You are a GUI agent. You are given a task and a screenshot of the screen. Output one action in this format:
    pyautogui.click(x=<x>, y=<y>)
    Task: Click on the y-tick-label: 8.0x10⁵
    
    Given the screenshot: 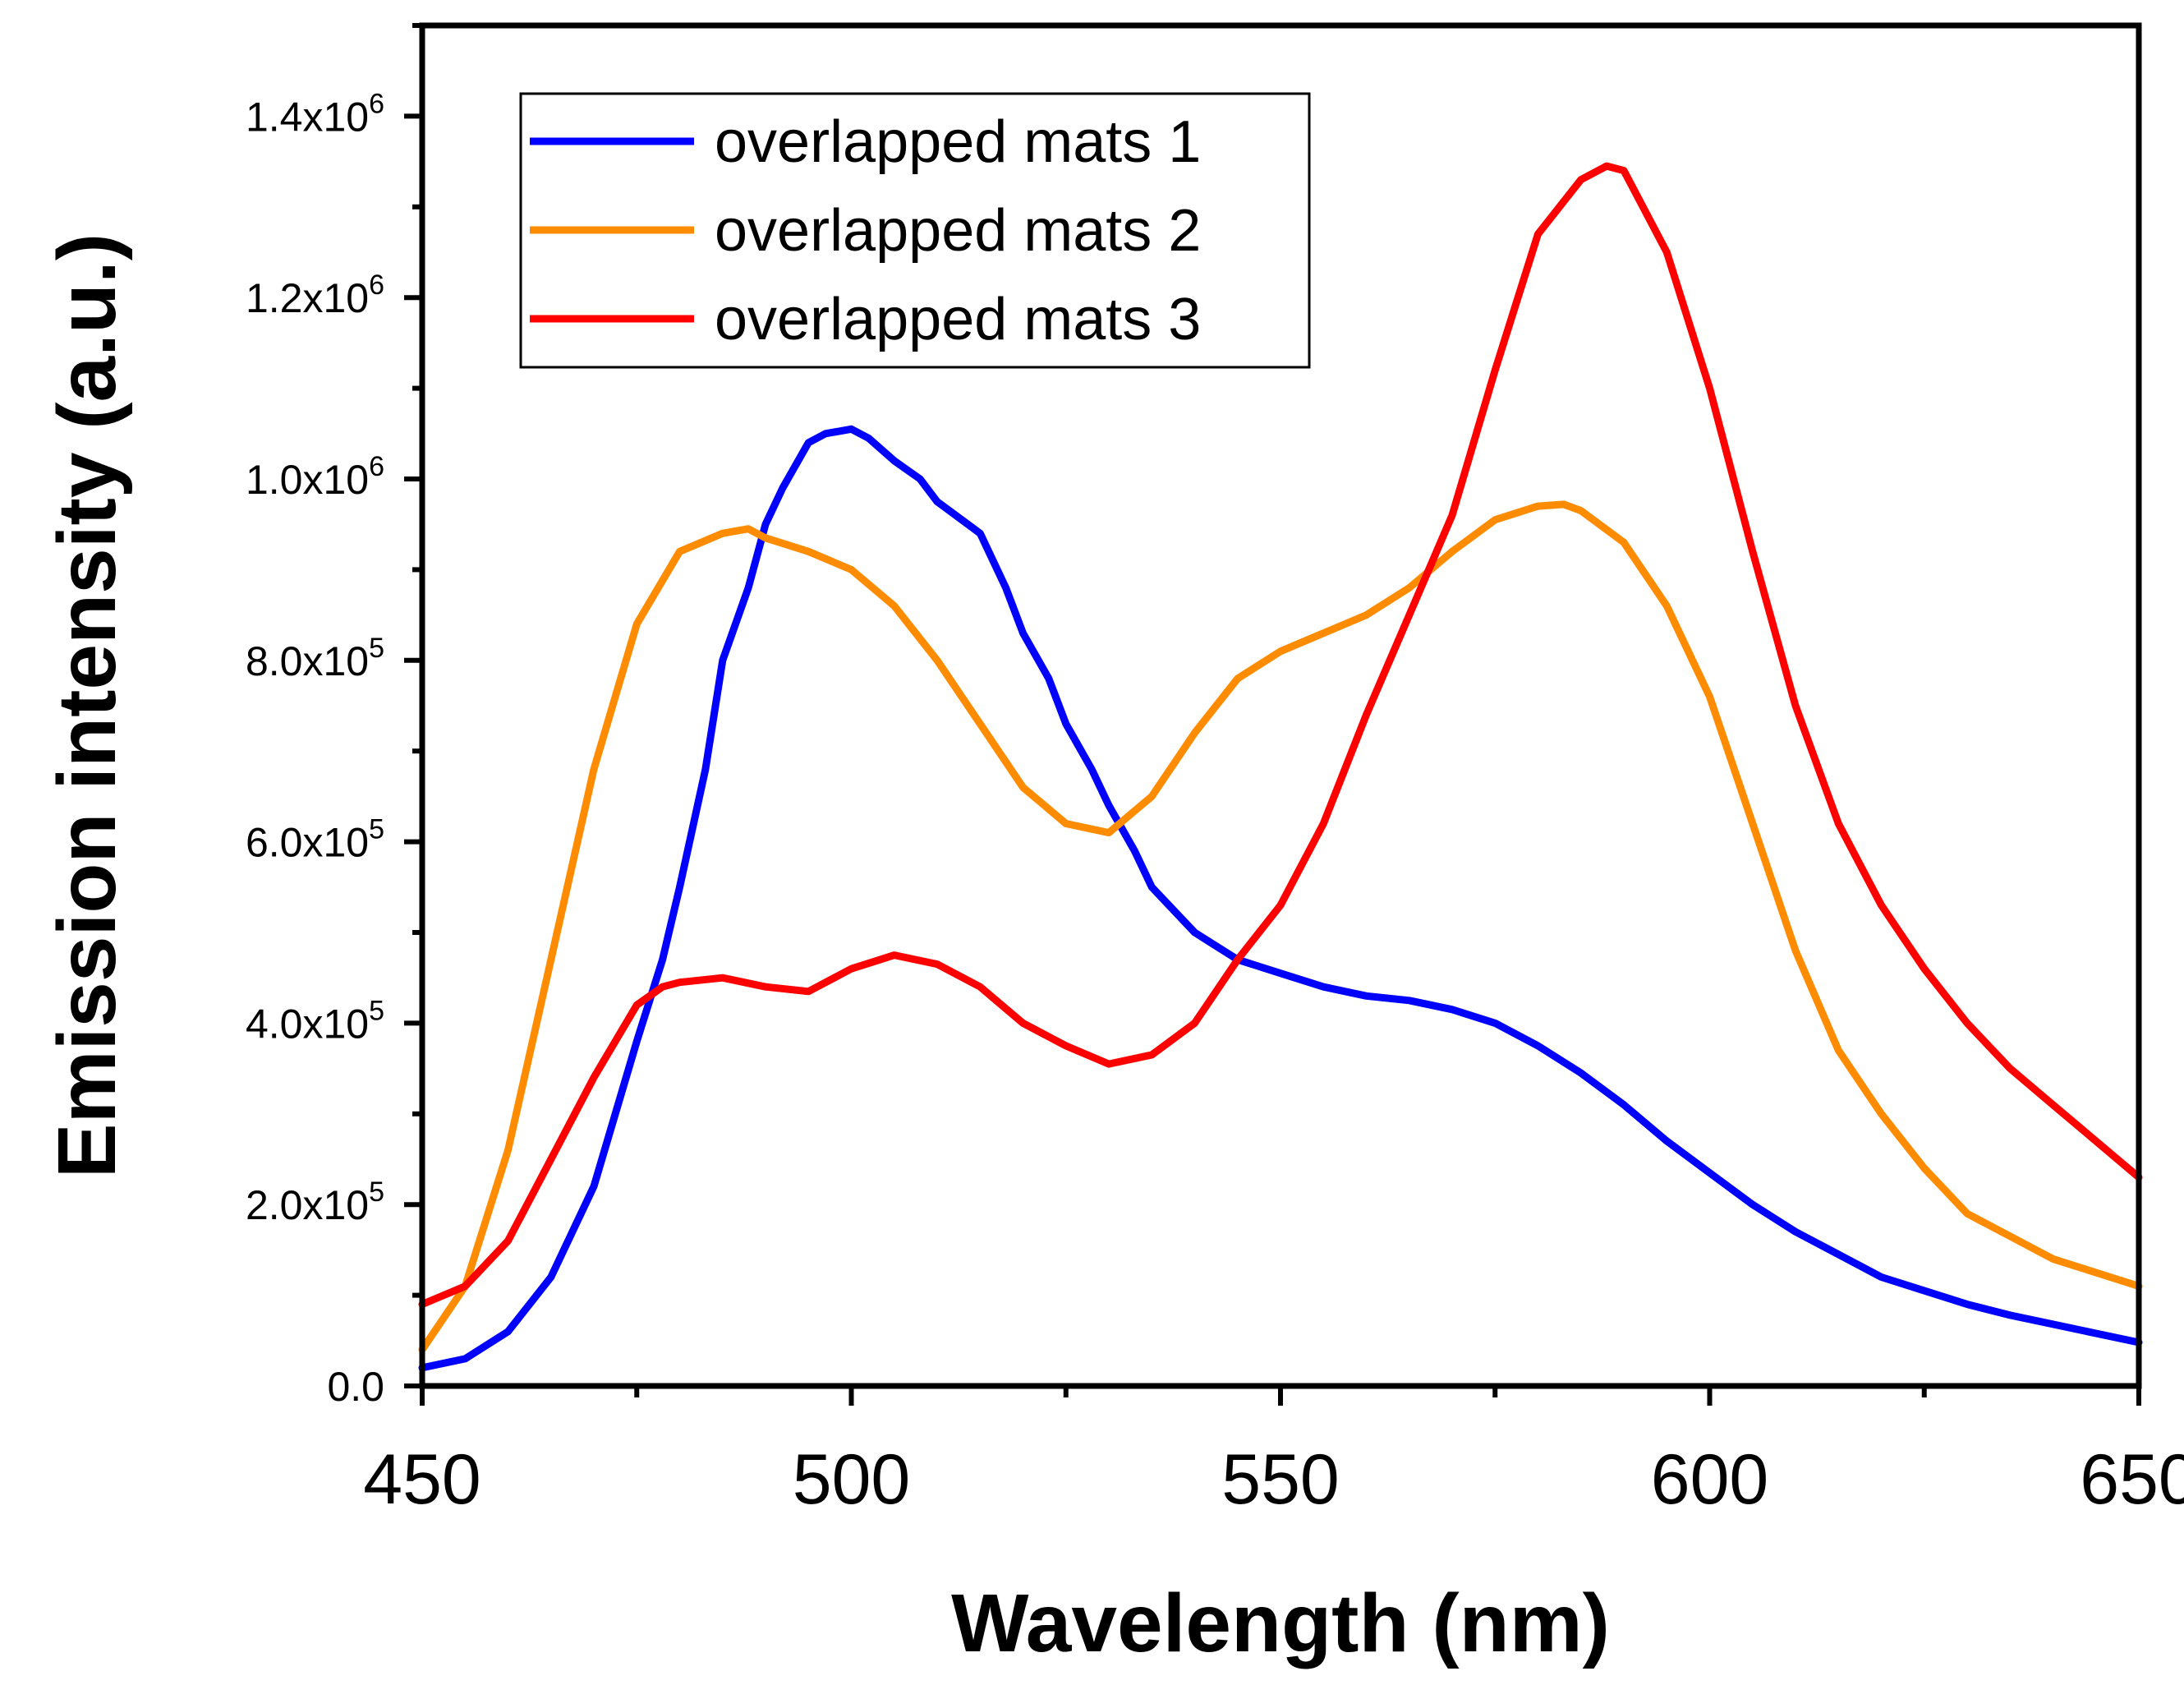 What is the action you would take?
    pyautogui.click(x=315, y=658)
    